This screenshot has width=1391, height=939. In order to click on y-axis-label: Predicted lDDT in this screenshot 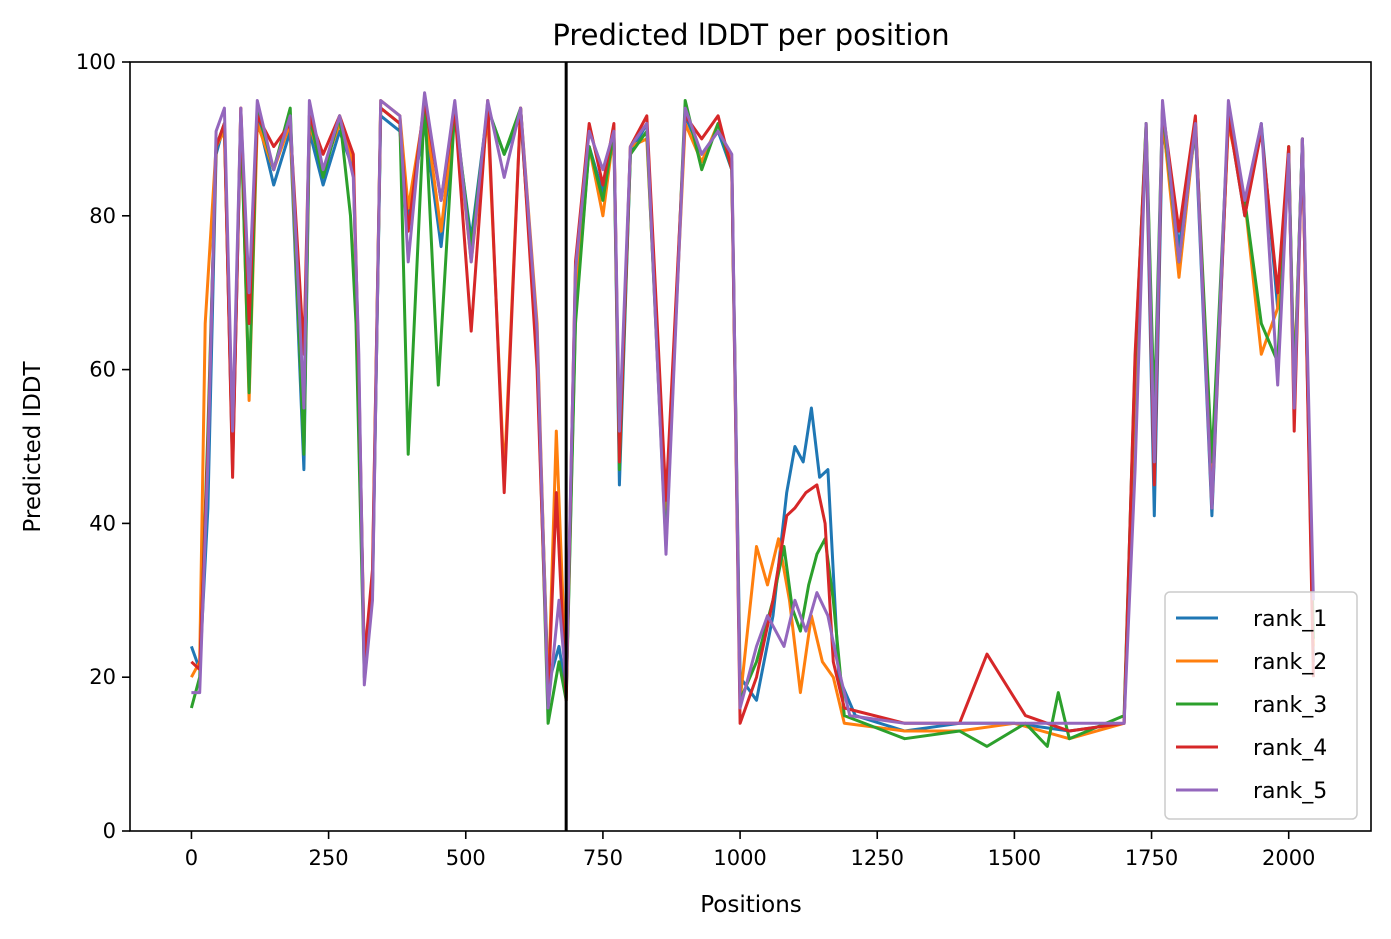, I will do `click(33, 446)`.